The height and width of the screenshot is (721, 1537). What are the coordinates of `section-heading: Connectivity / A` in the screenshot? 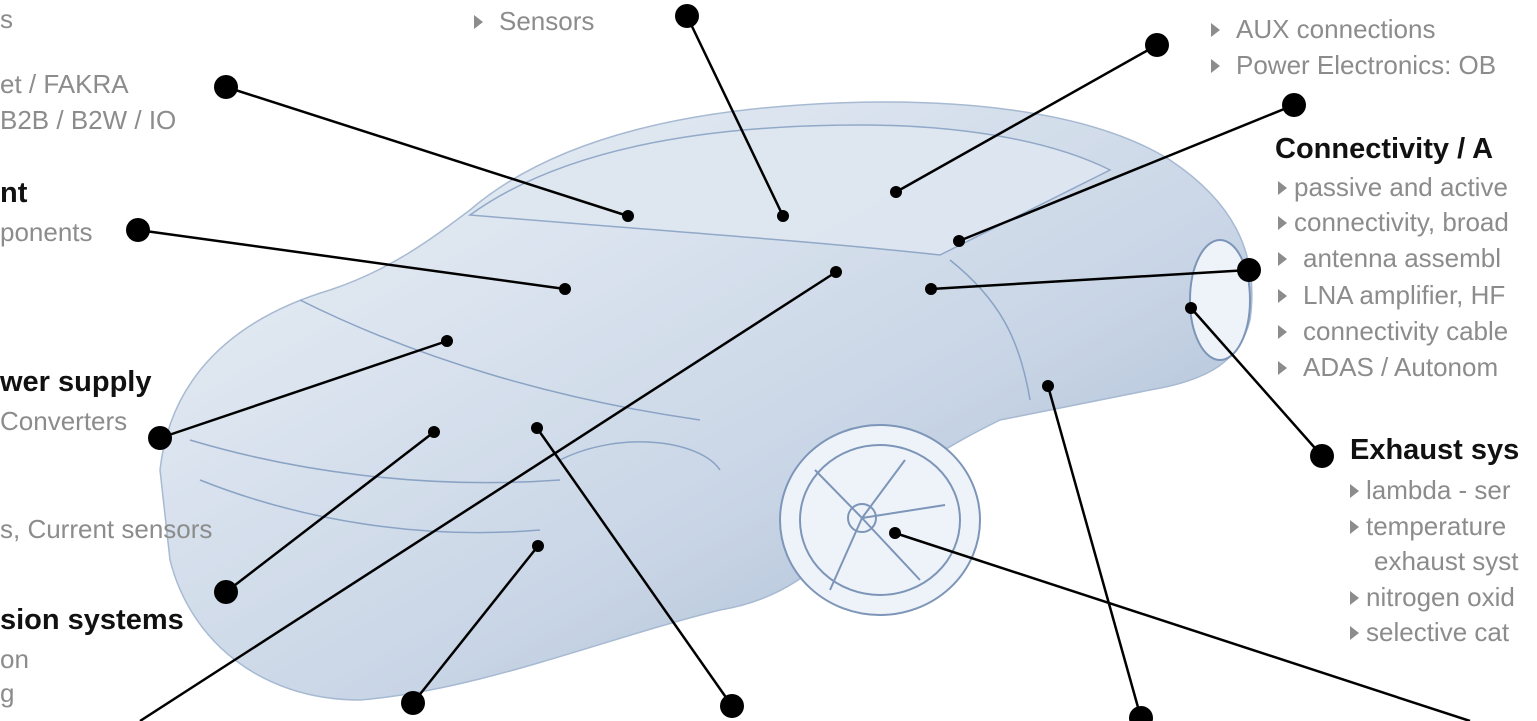 It's located at (1384, 149).